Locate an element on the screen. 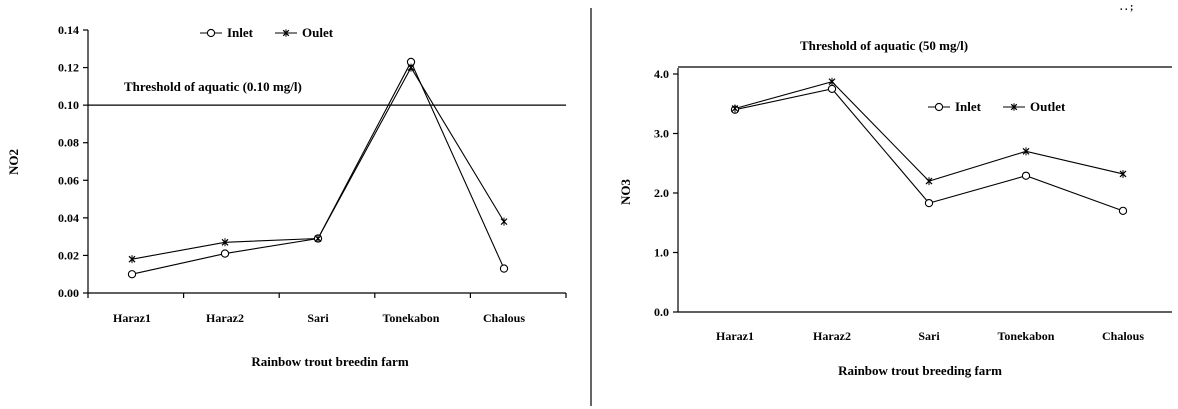 This screenshot has height=409, width=1178. no3-threshold-label: Threshold of aquatic (50 mg/l) is located at coordinates (884, 45).